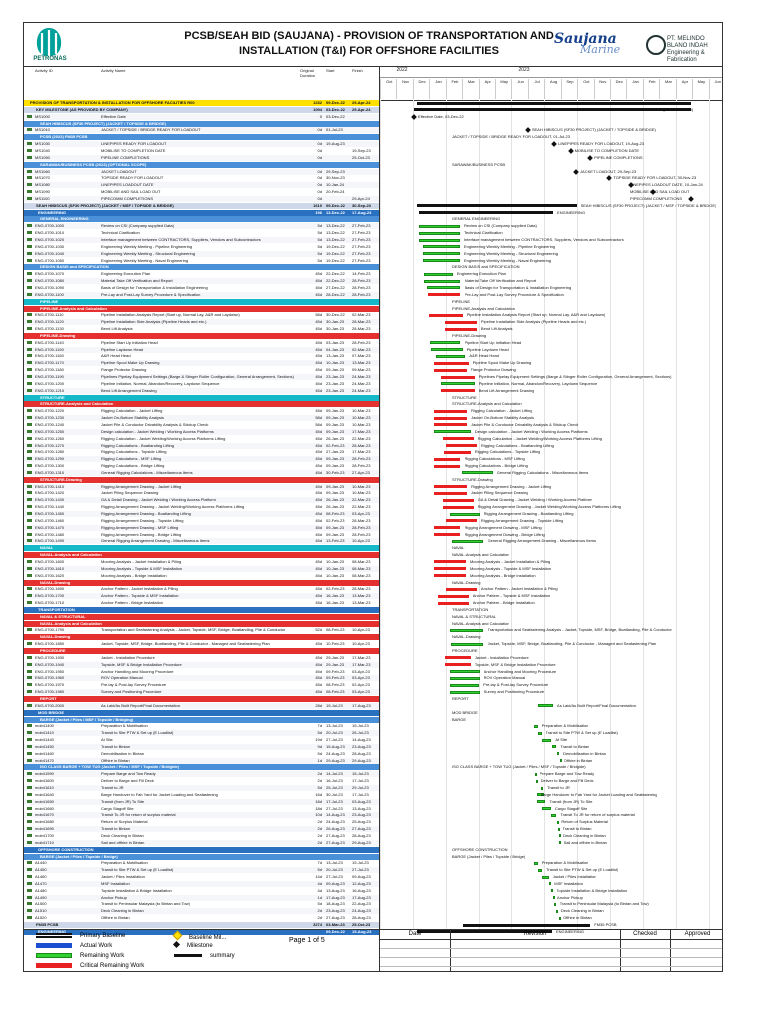 The height and width of the screenshot is (1024, 768). What do you see at coordinates (201, 616) in the screenshot?
I see `wbs-summary-row: NAVAL & STRUCTURAL` at bounding box center [201, 616].